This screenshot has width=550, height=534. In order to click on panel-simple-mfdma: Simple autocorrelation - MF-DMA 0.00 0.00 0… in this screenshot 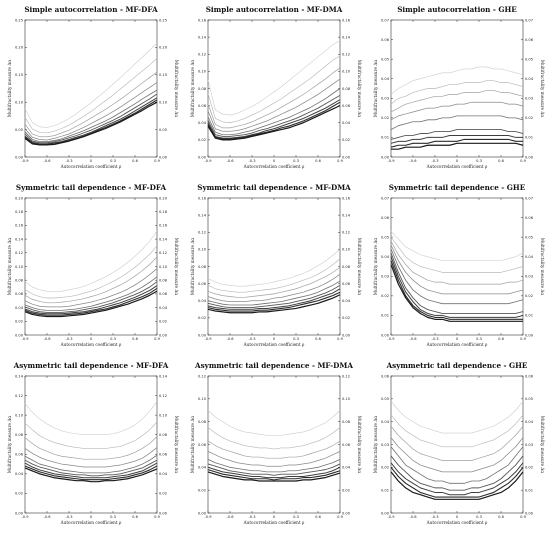, I will do `click(275, 90)`.